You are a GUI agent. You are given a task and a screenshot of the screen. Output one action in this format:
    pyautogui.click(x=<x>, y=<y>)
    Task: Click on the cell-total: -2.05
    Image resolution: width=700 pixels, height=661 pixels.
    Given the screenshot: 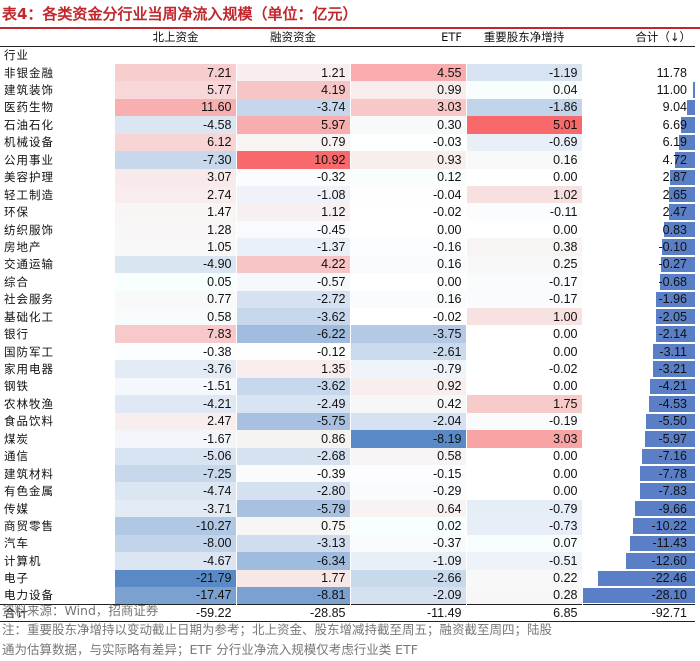 What is the action you would take?
    pyautogui.click(x=638, y=317)
    